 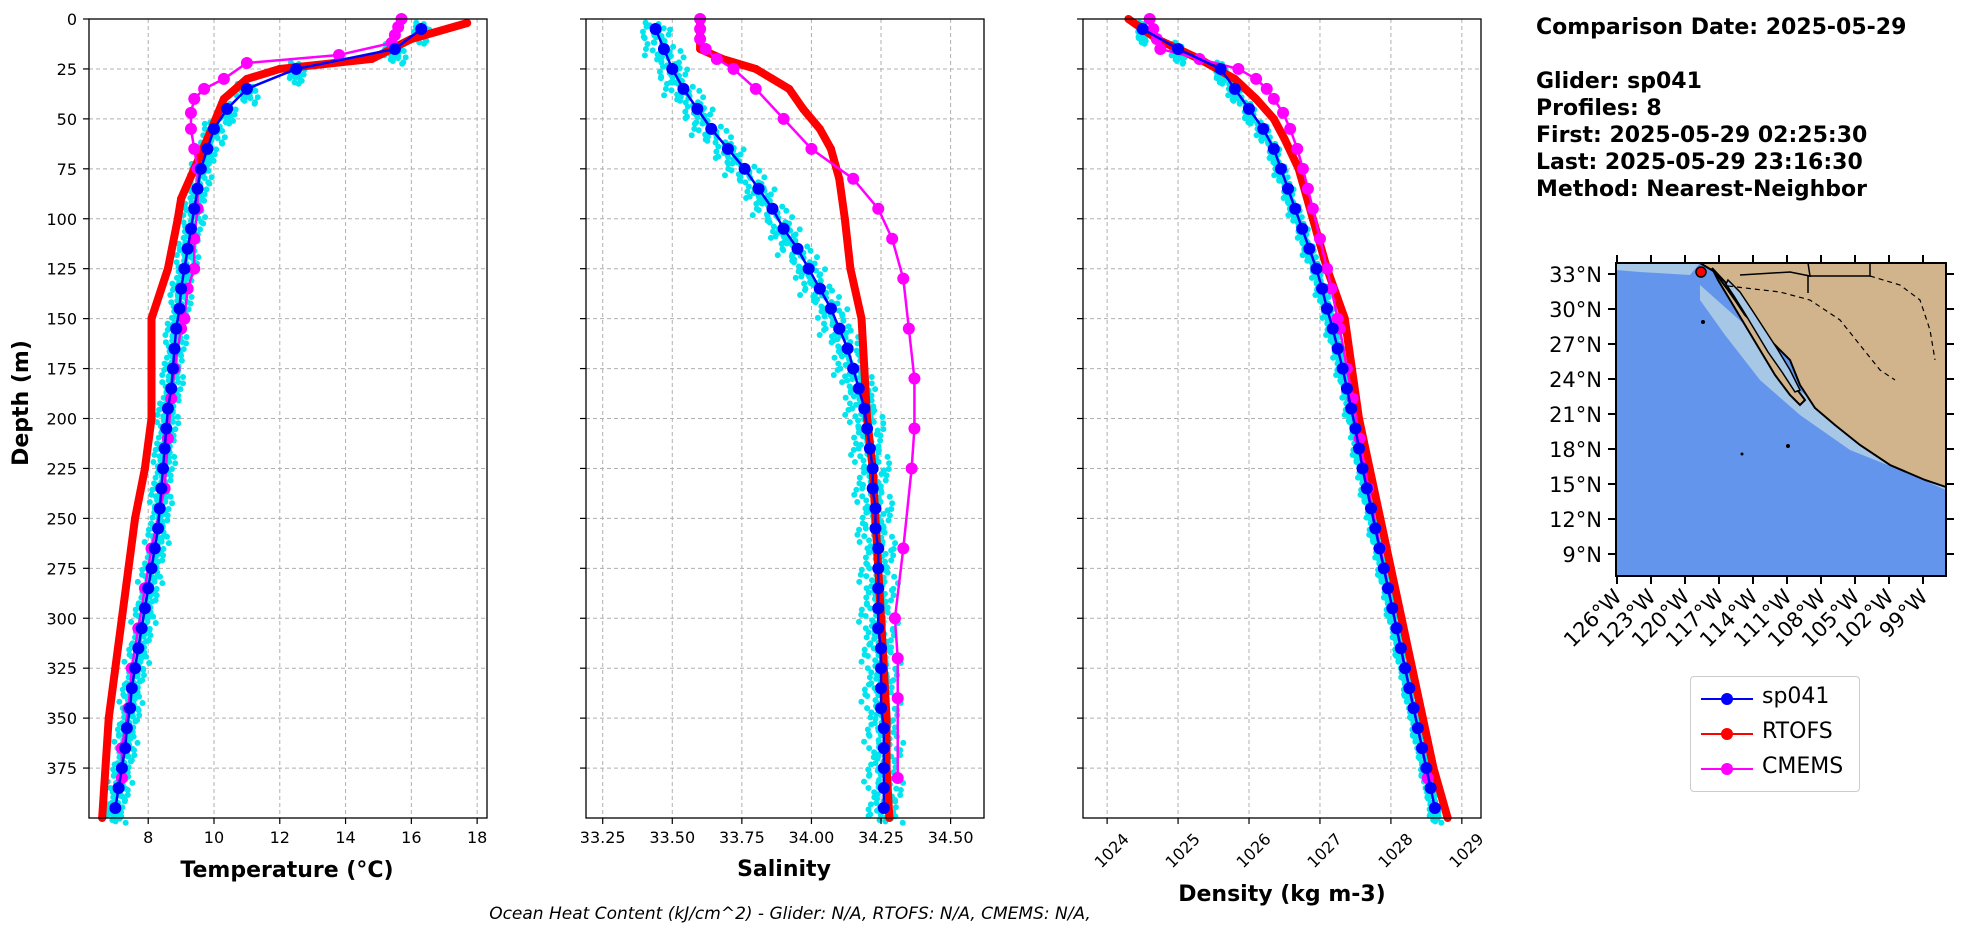 What do you see at coordinates (1721, 27) in the screenshot?
I see `info-comparison-date: Comparison Date: 2025-05-29` at bounding box center [1721, 27].